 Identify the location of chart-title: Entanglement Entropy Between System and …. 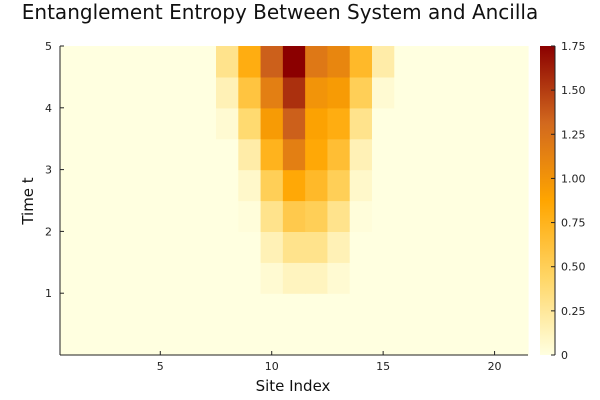
(280, 12).